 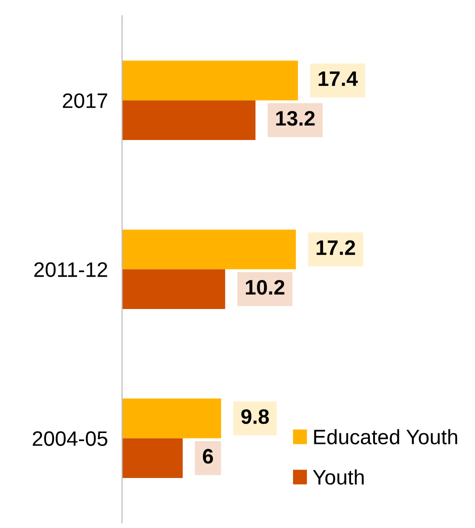 I want to click on y-tick-label: 2004-05, so click(x=70, y=438).